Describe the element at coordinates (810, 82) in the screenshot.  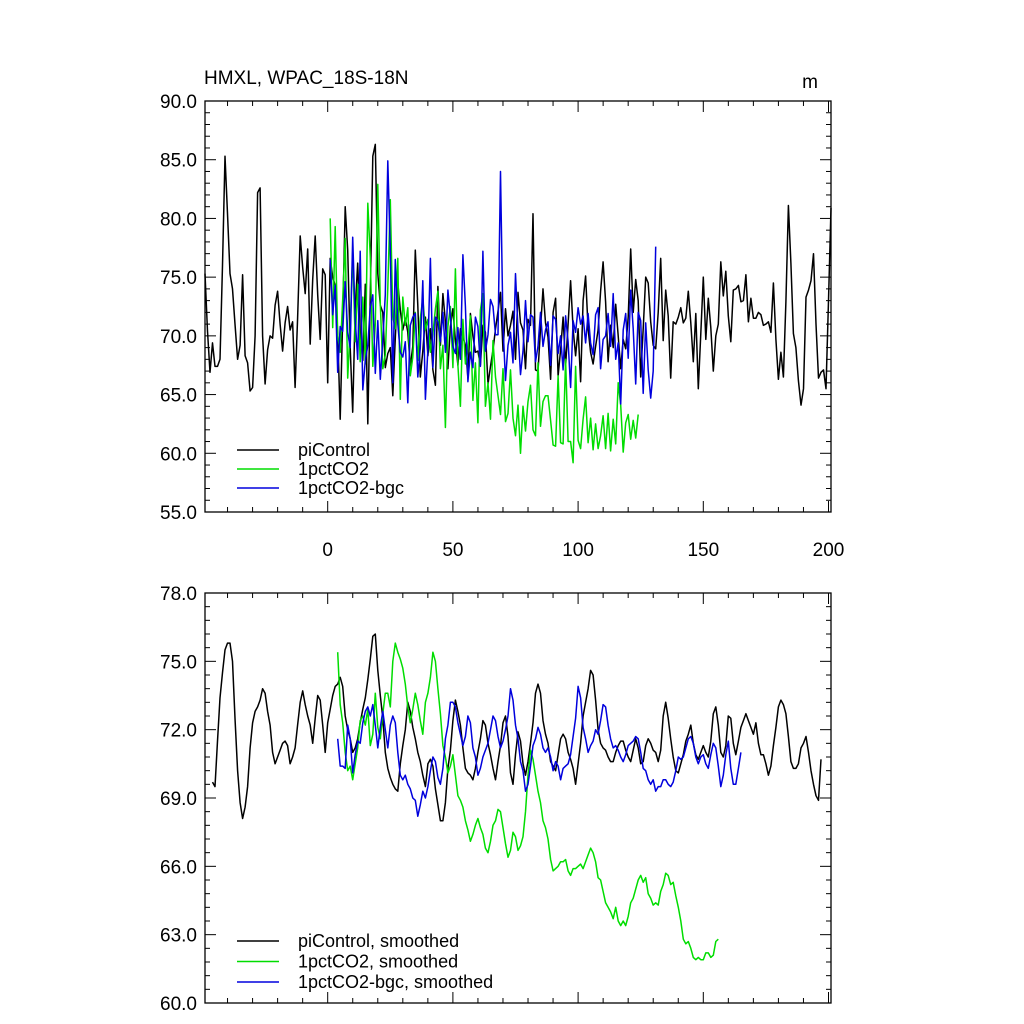
I see `units-label: m` at that location.